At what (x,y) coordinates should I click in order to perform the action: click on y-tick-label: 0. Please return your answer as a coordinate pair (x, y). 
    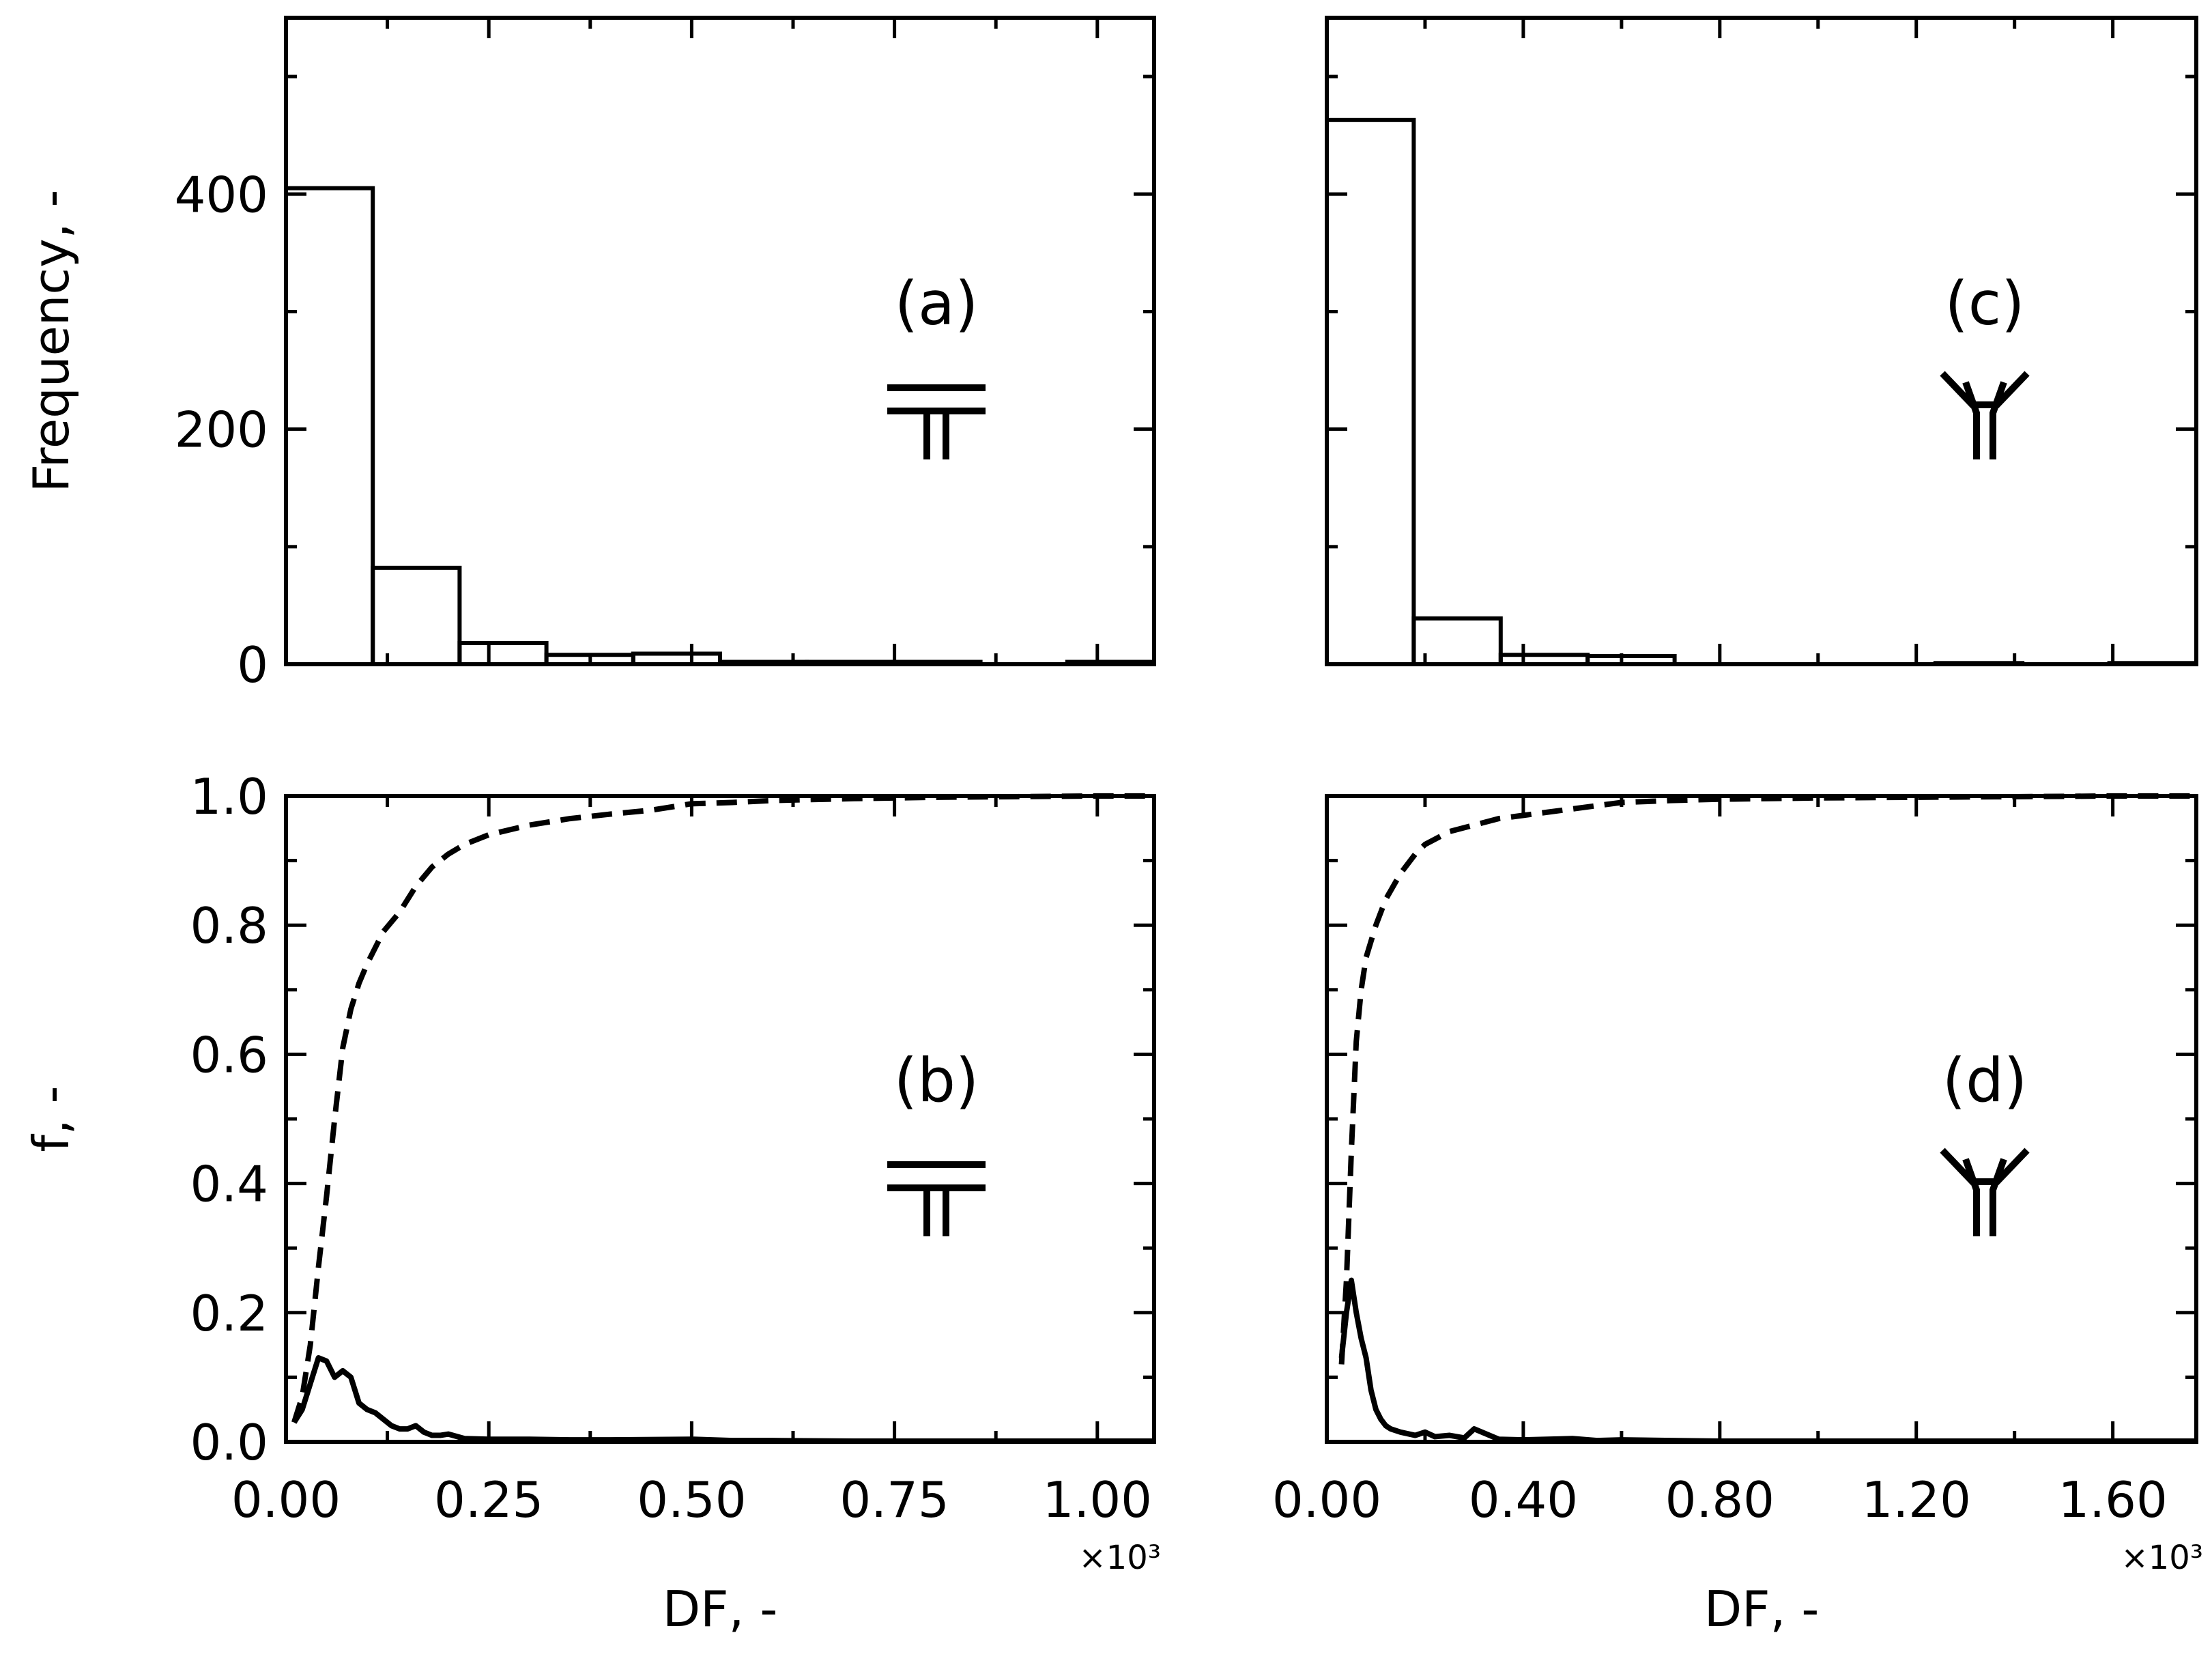
    Looking at the image, I should click on (253, 665).